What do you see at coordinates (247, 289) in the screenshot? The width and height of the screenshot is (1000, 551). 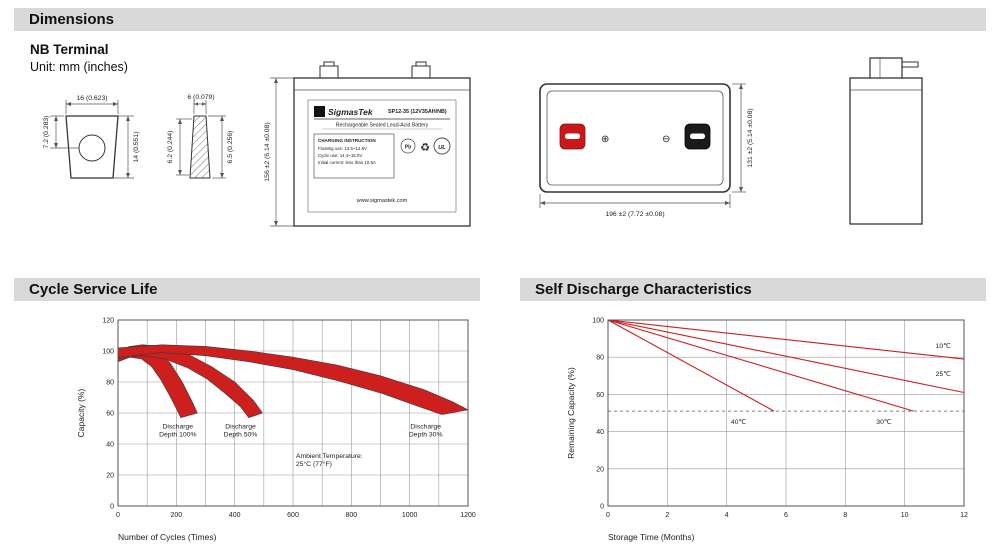 I see `cycle-service-life-header: Cycle Service Life` at bounding box center [247, 289].